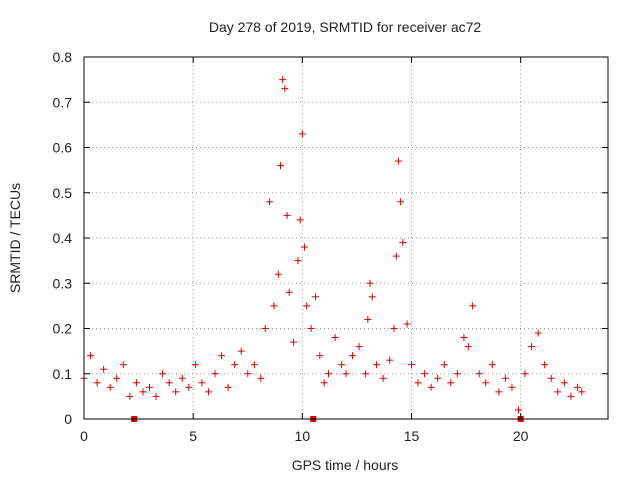 This screenshot has height=480, width=640. Describe the element at coordinates (63, 374) in the screenshot. I see `y-tick-label: 0.1` at that location.